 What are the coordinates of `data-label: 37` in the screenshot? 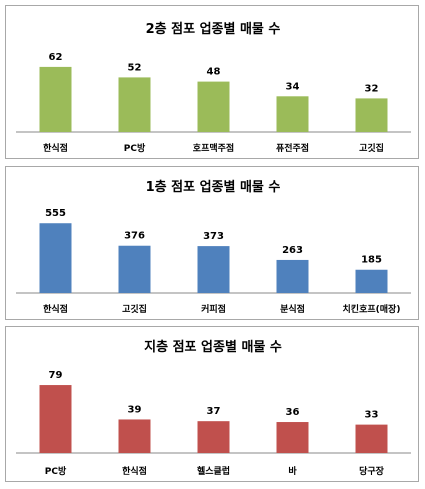 It's located at (214, 411).